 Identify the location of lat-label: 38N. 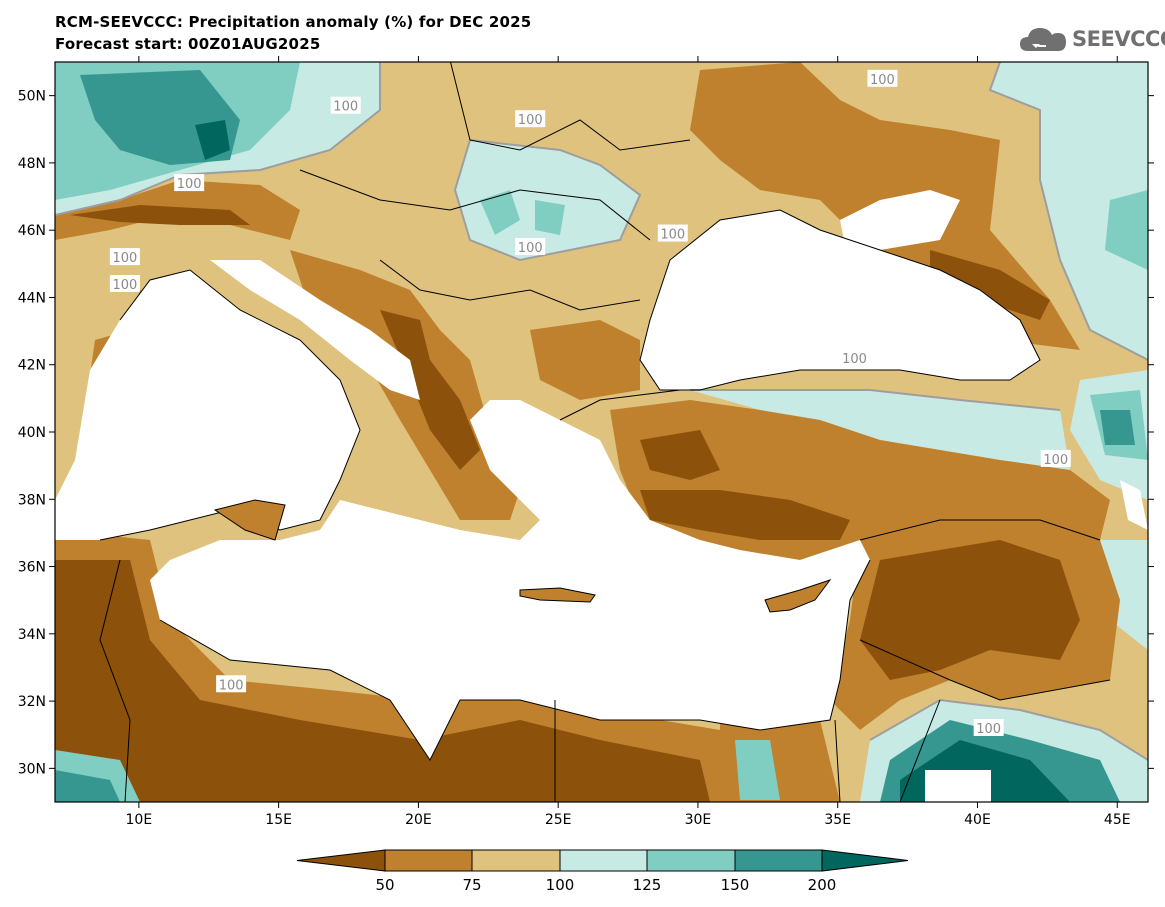
(32, 500).